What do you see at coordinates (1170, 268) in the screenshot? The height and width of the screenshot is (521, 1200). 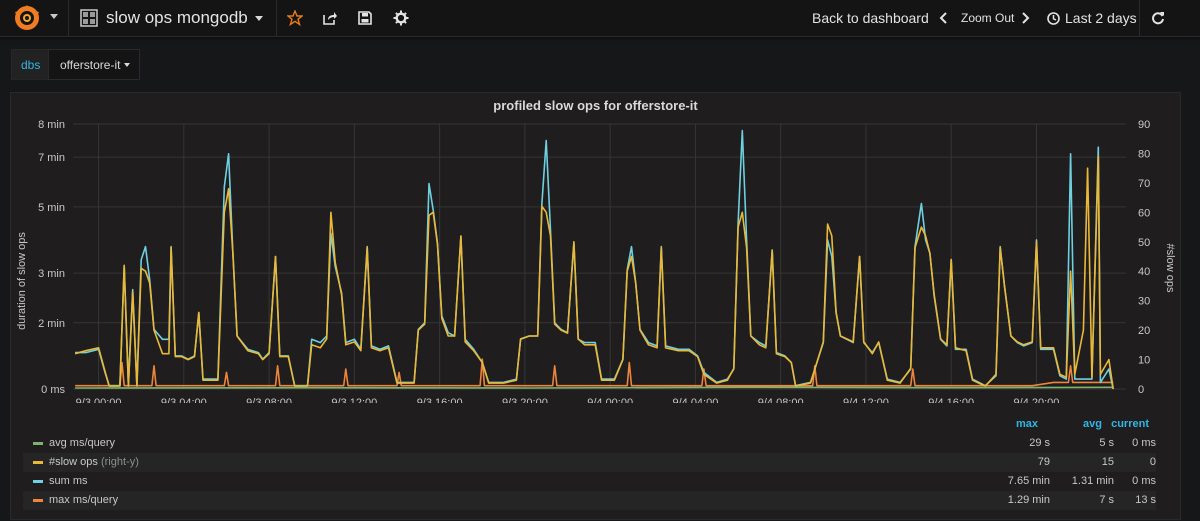 I see `right-y-axis-title: #slow ops` at bounding box center [1170, 268].